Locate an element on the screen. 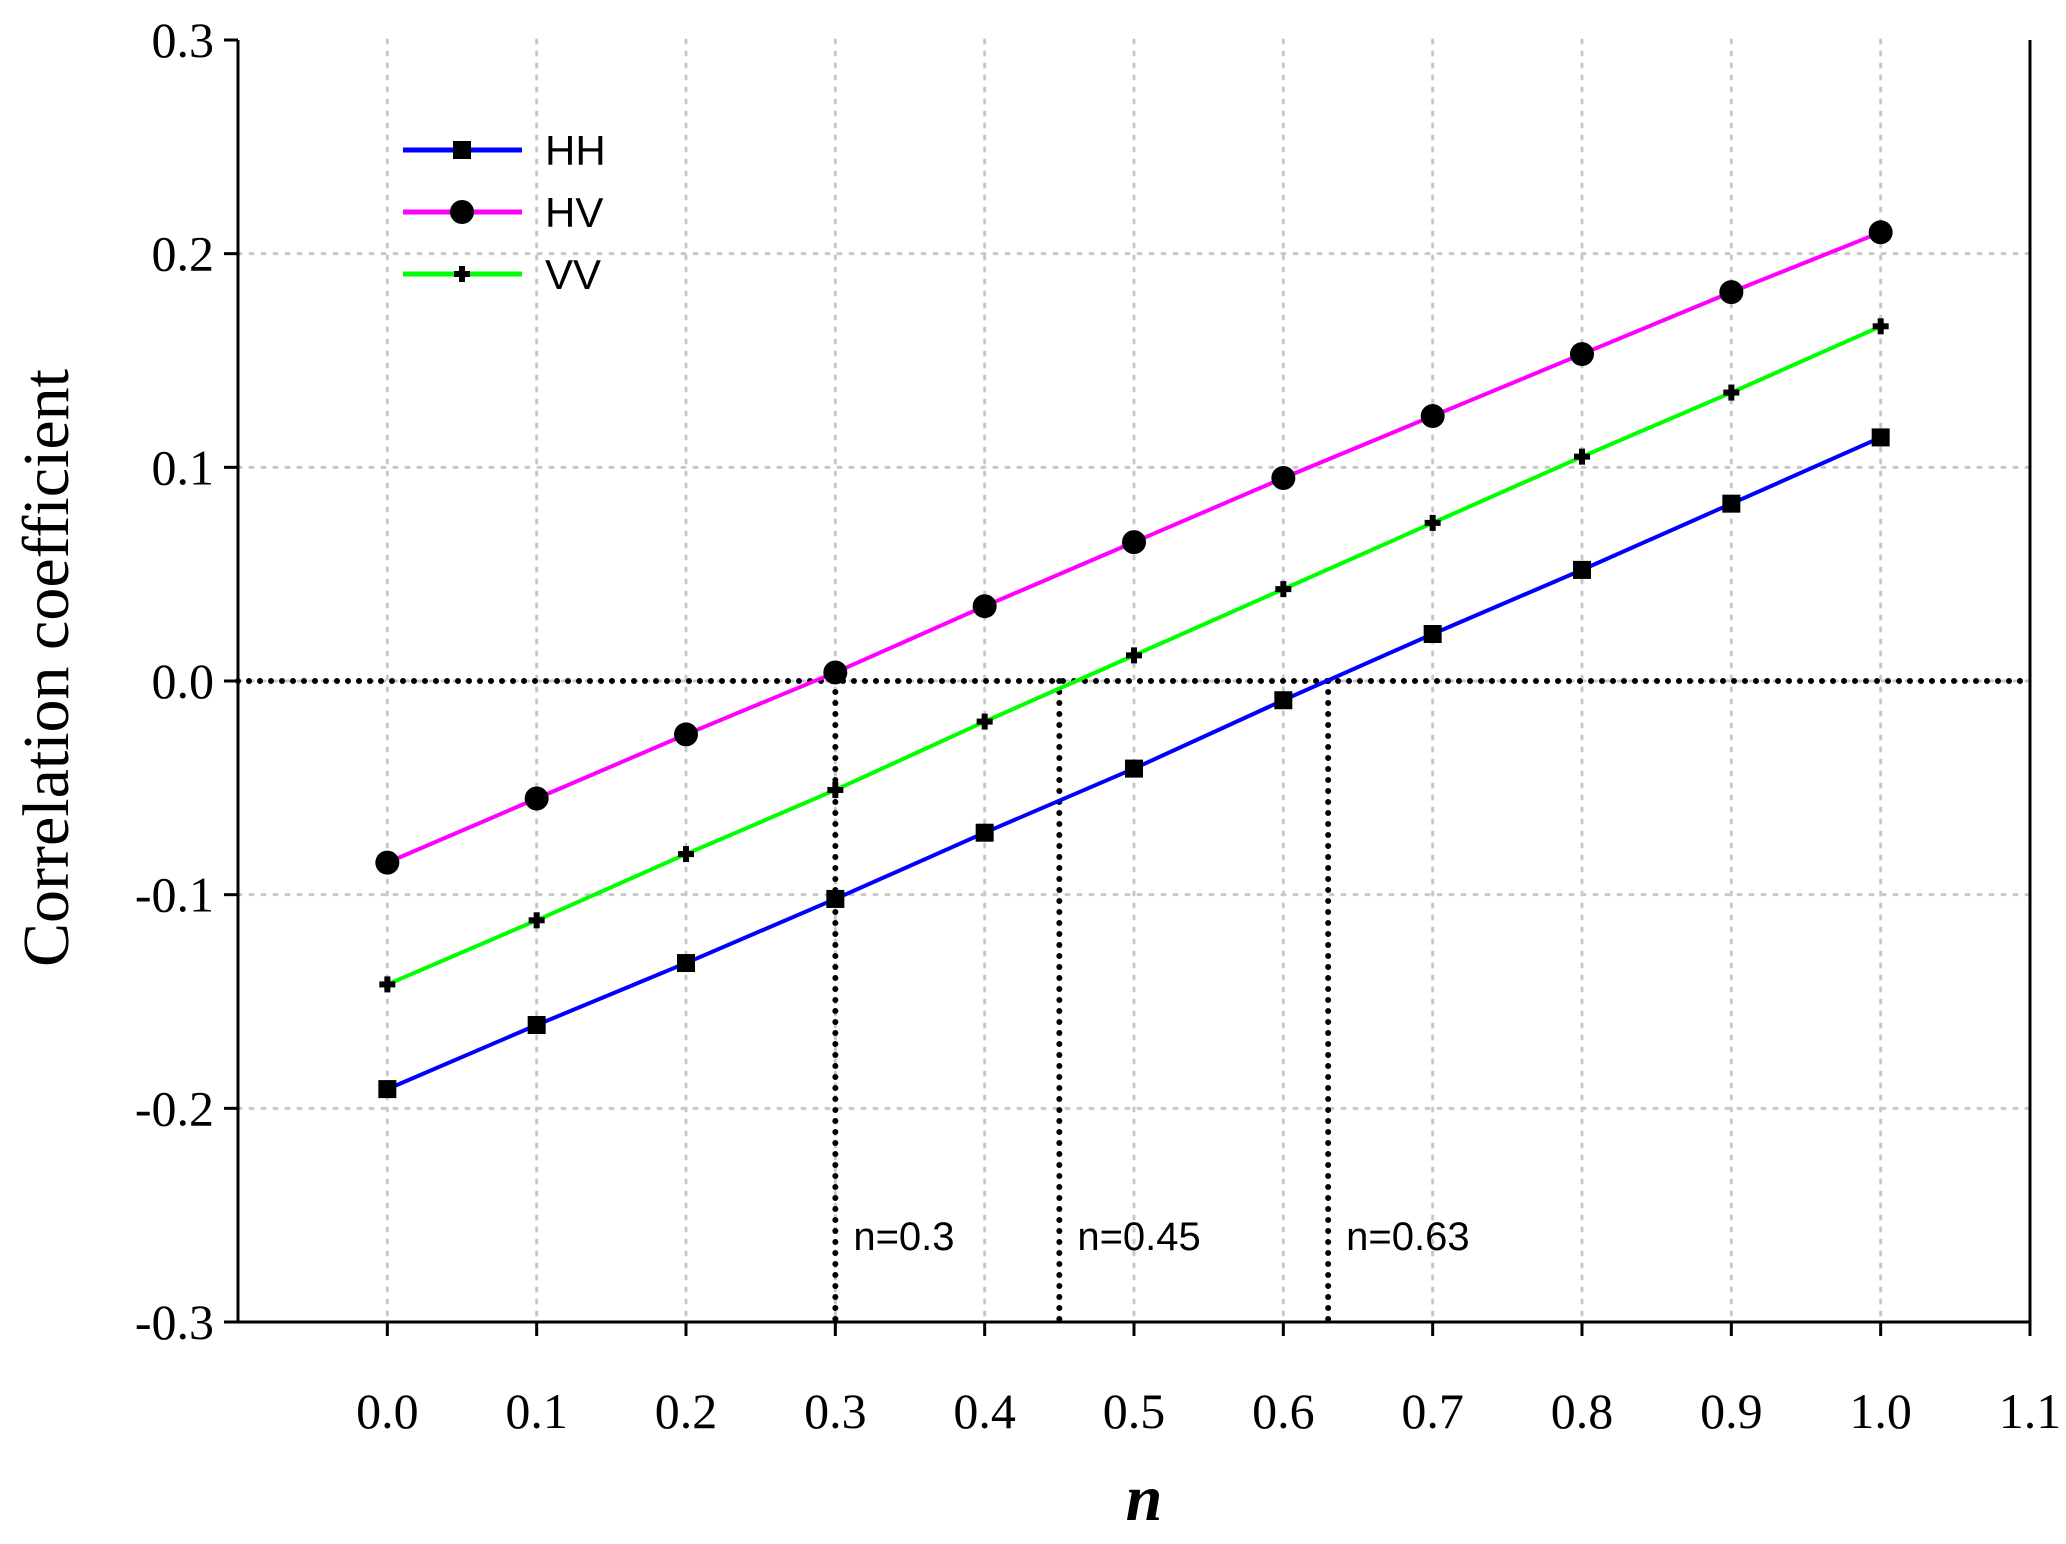 This screenshot has height=1544, width=2066. x-tick-label: 1.0 is located at coordinates (1880, 1411).